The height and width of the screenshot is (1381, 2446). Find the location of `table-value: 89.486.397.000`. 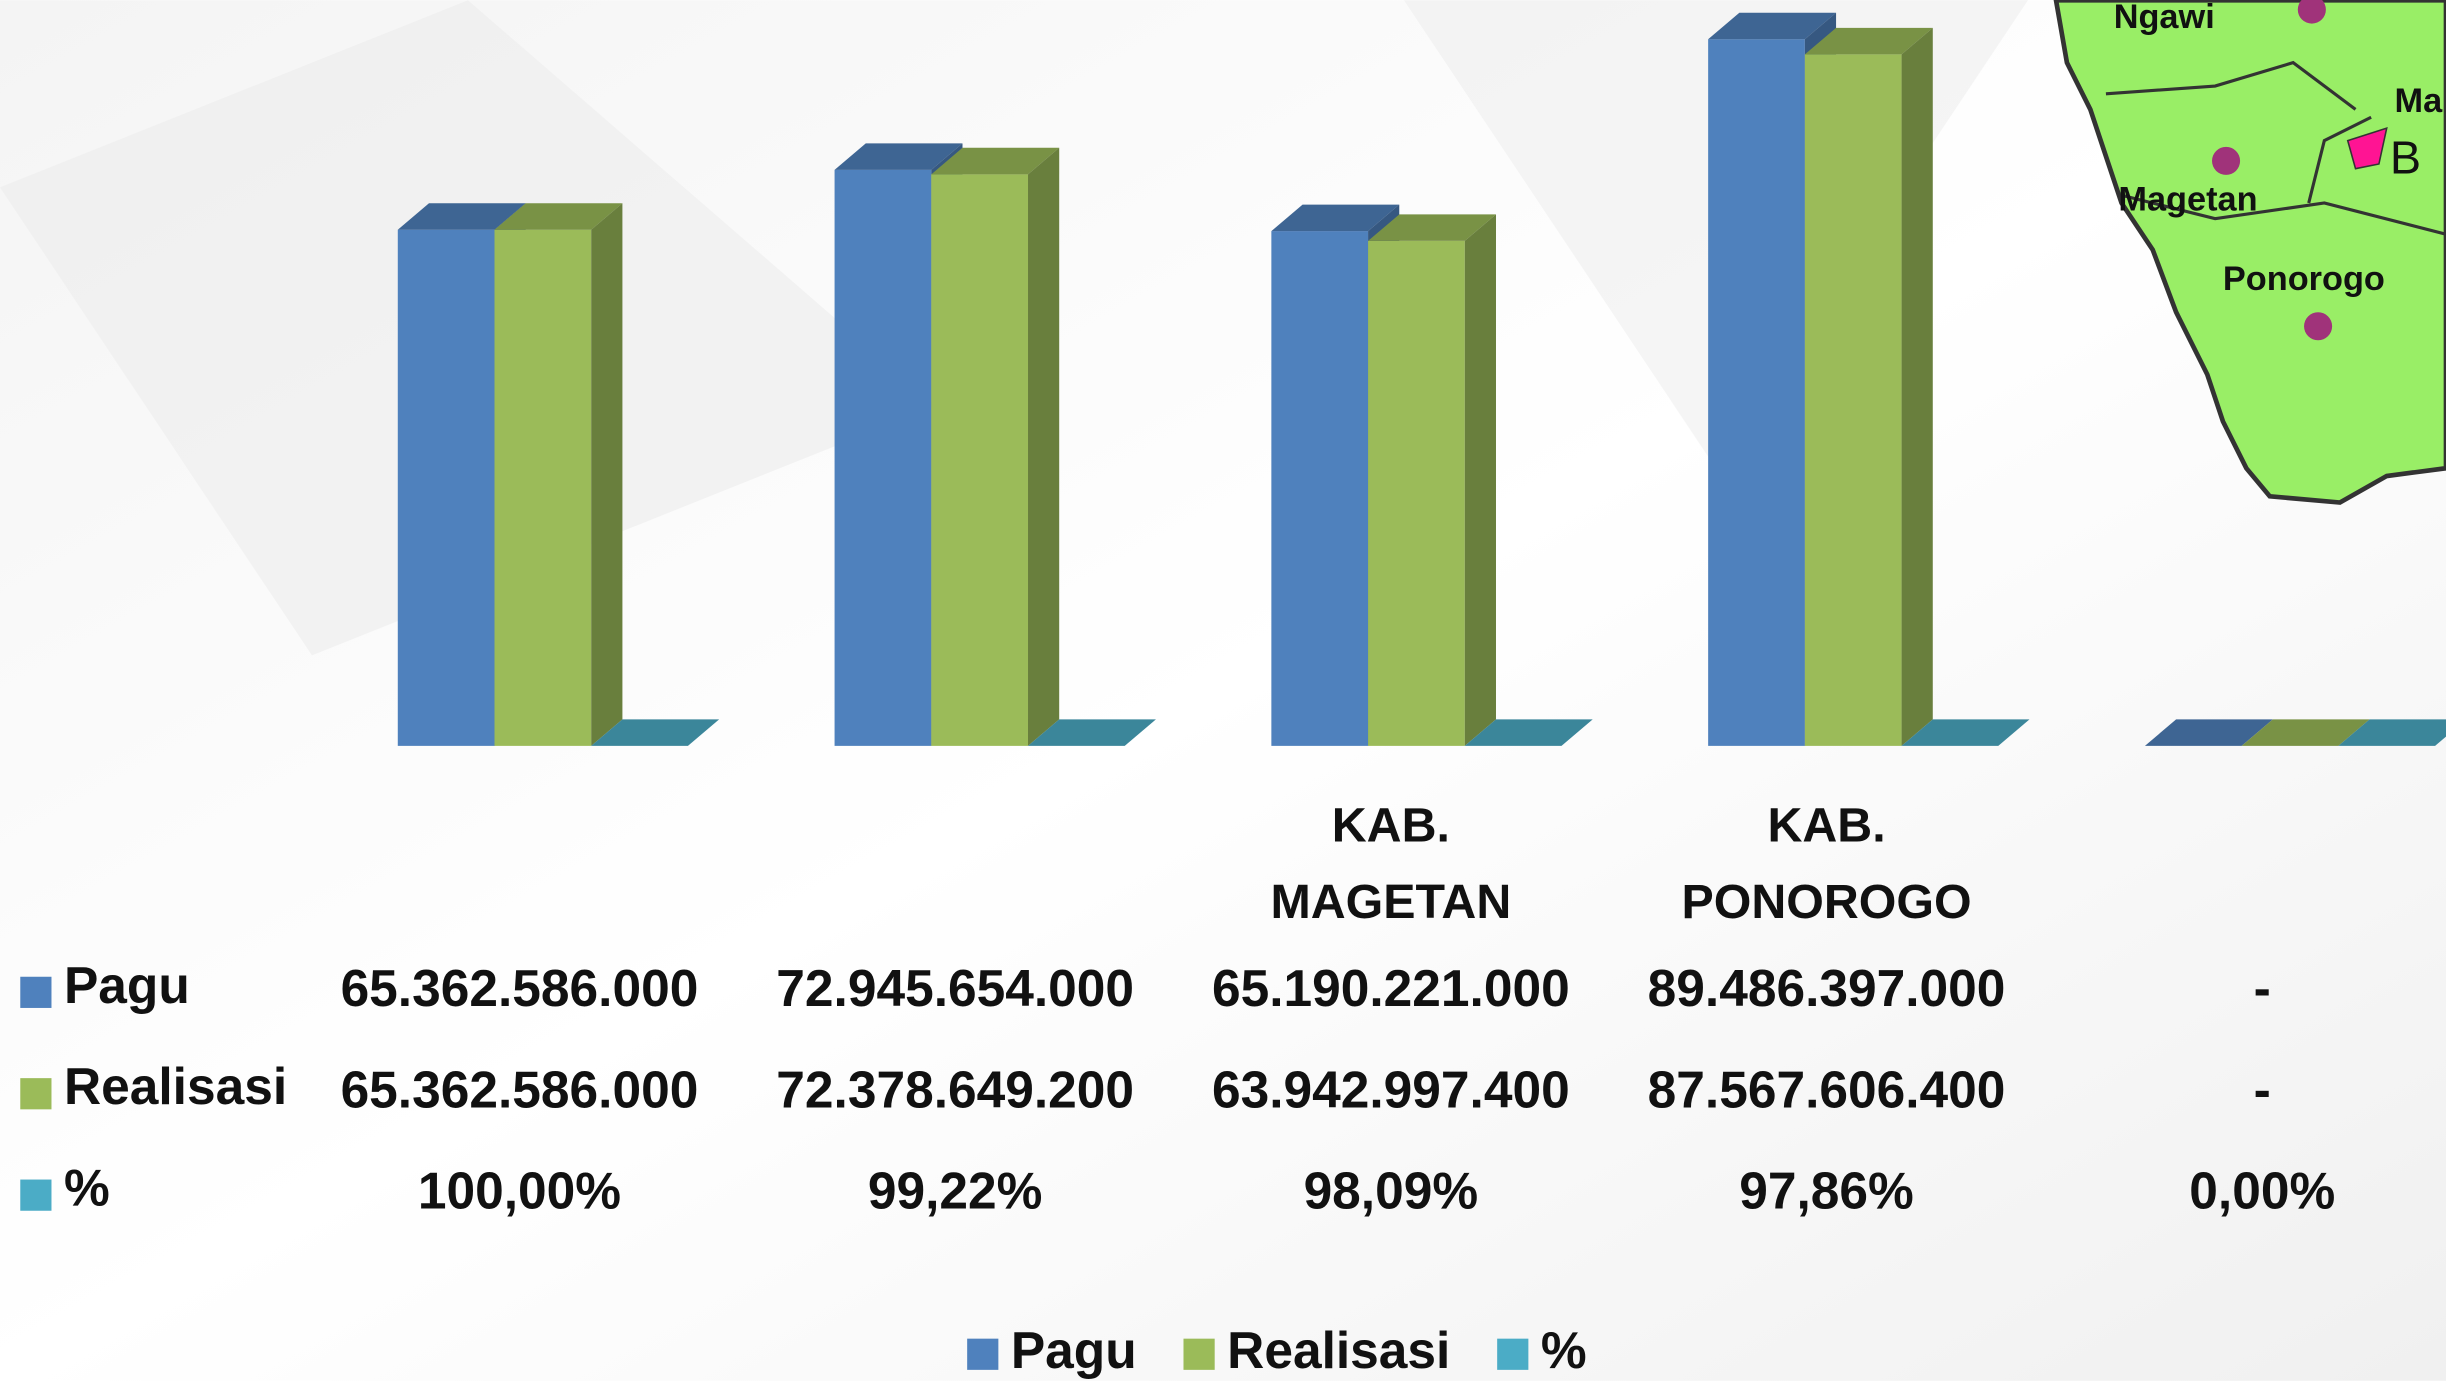

table-value: 89.486.397.000 is located at coordinates (1827, 988).